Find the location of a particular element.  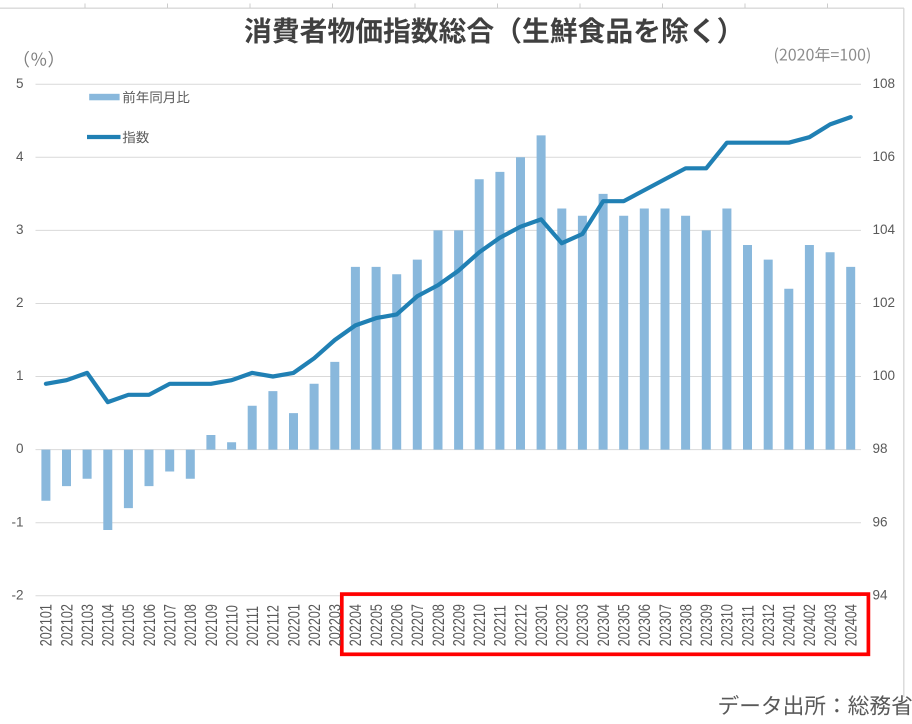

svg-text: 202110 is located at coordinates (233, 625).